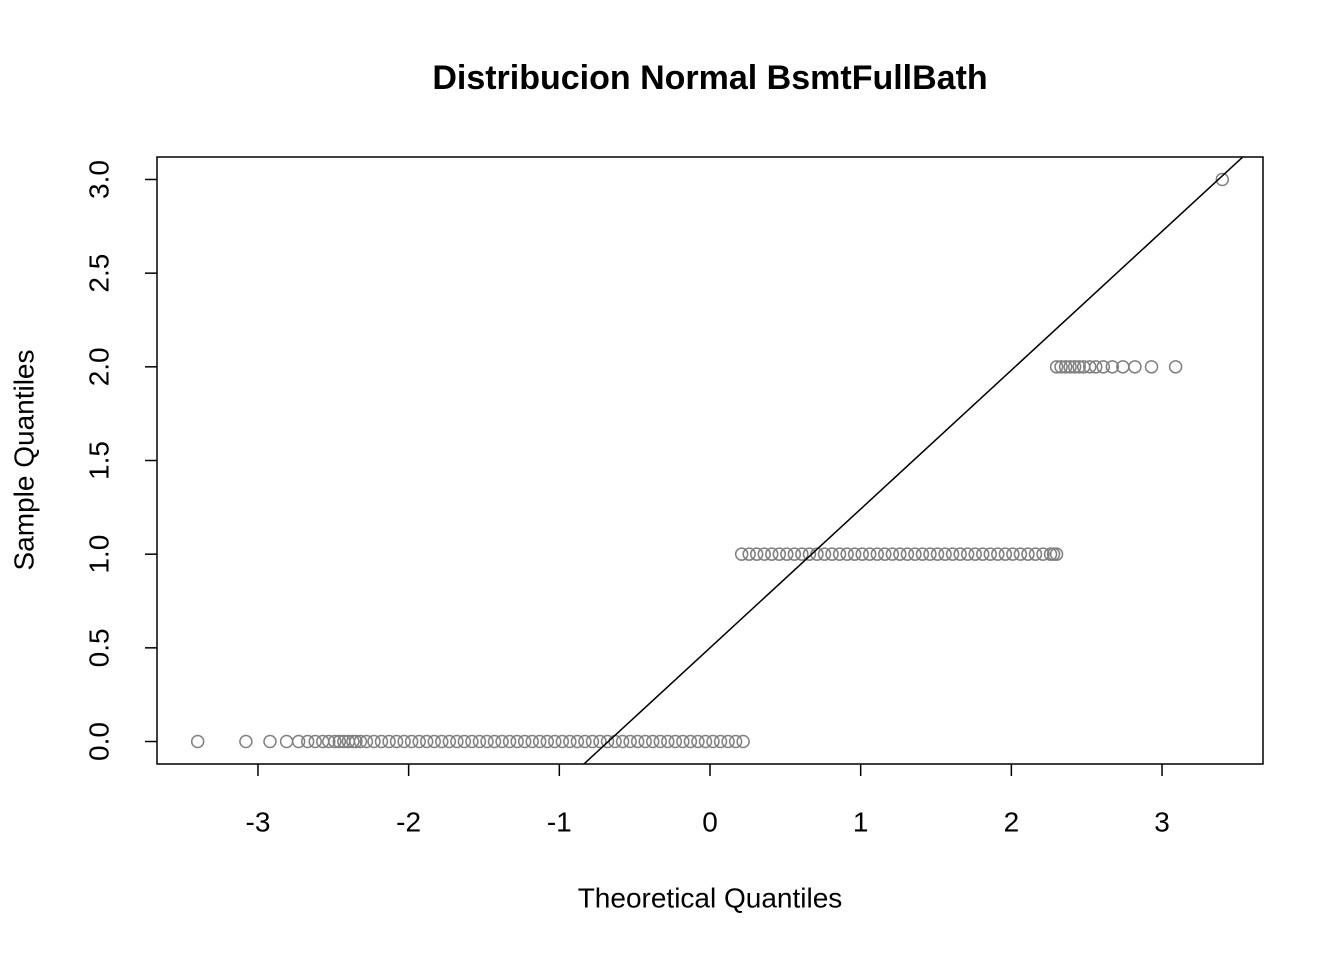 This screenshot has width=1344, height=960. What do you see at coordinates (258, 821) in the screenshot?
I see `x-tick-label: -3` at bounding box center [258, 821].